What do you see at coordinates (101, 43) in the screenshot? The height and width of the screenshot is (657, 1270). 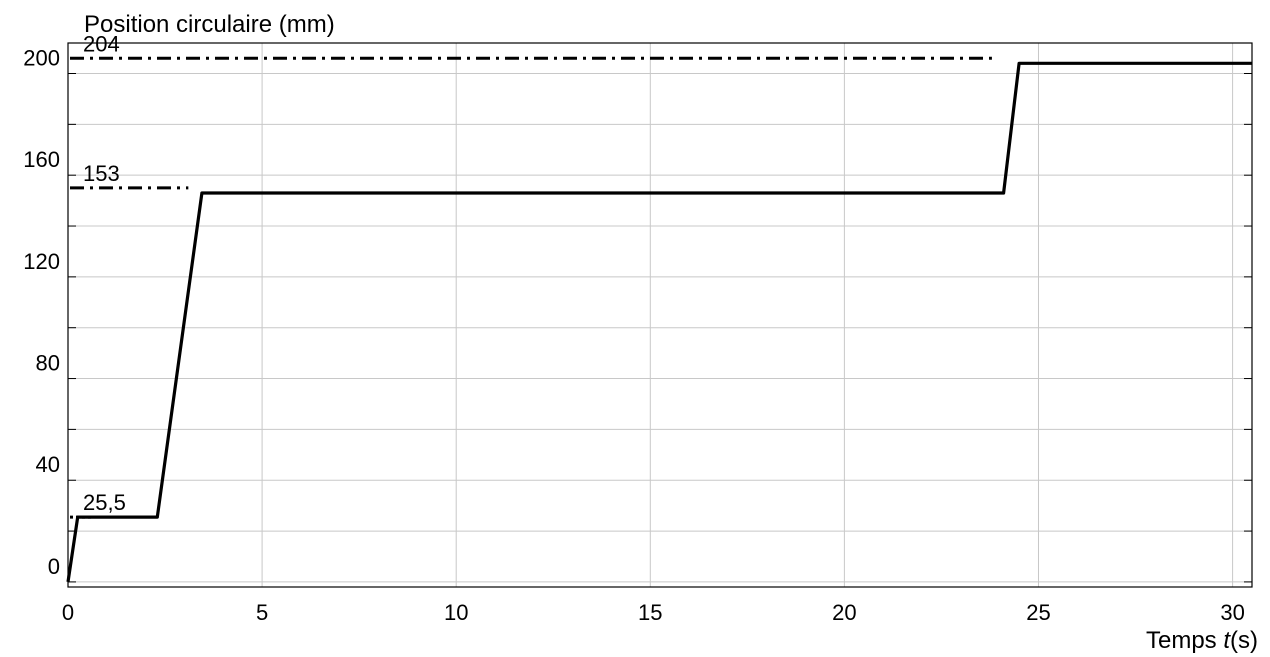 I see `reference-label: 204` at bounding box center [101, 43].